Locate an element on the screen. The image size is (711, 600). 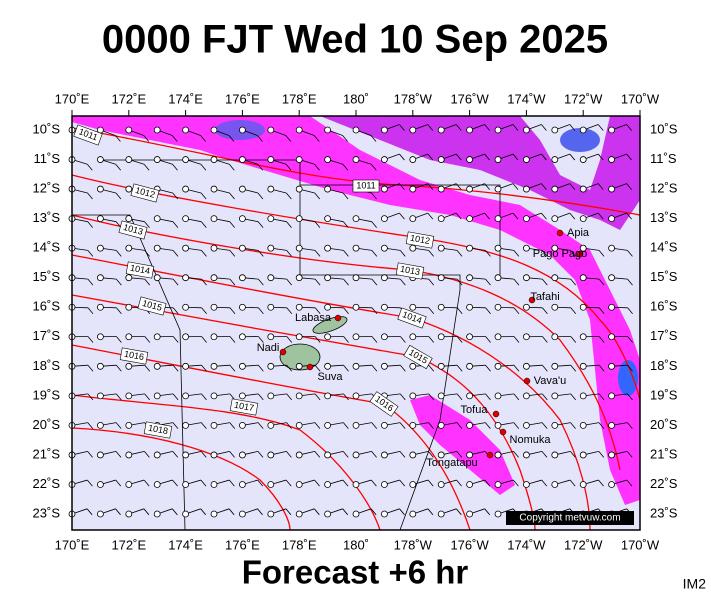
y-label-left: 19˚S is located at coordinates (47, 394).